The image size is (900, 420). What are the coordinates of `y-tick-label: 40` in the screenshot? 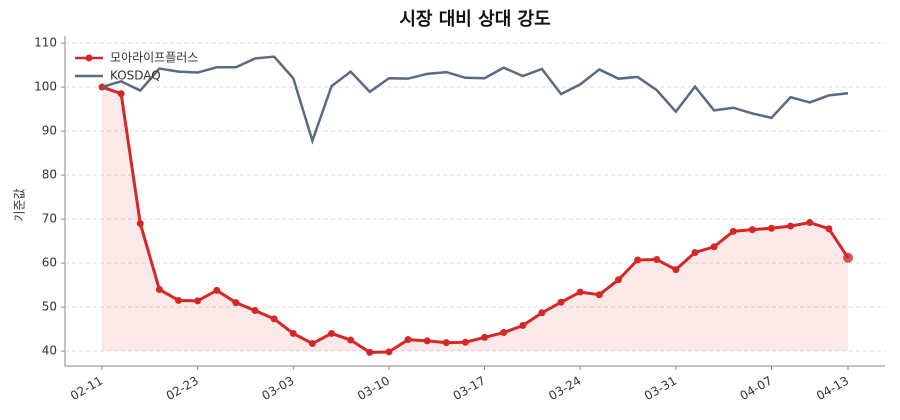 It's located at (49, 351).